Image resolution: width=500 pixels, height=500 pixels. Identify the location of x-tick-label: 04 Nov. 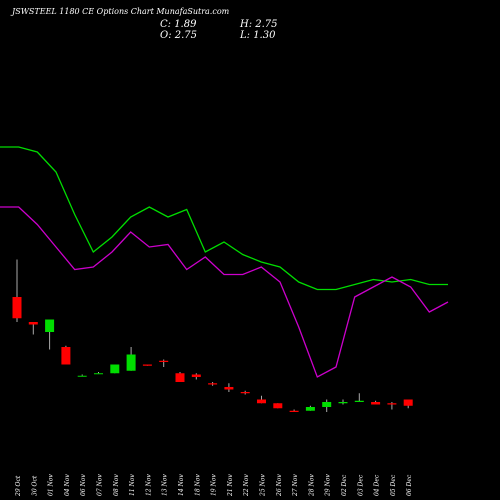
(67, 485).